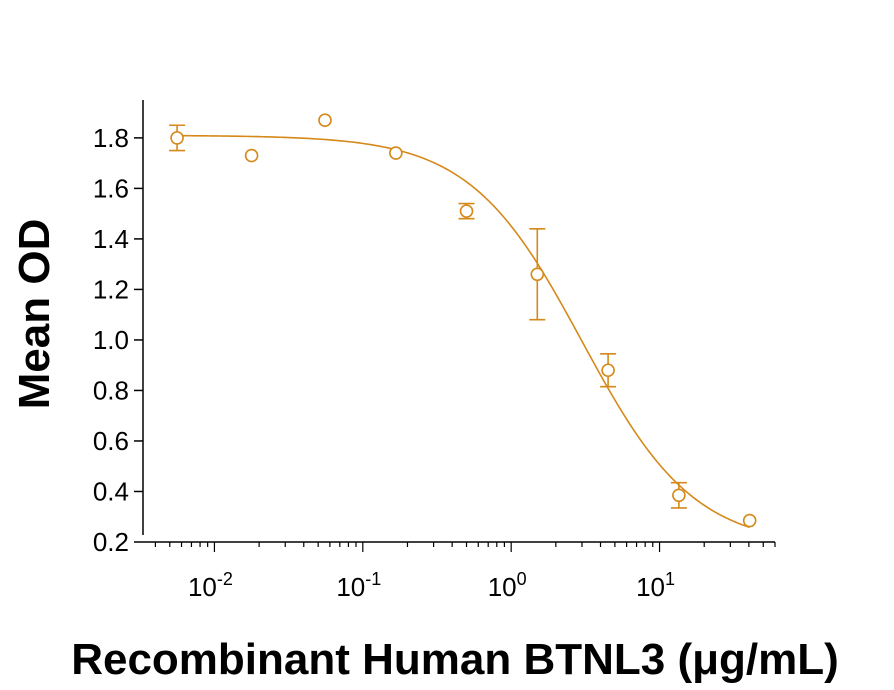  I want to click on y-tick-label: 0.4, so click(111, 491).